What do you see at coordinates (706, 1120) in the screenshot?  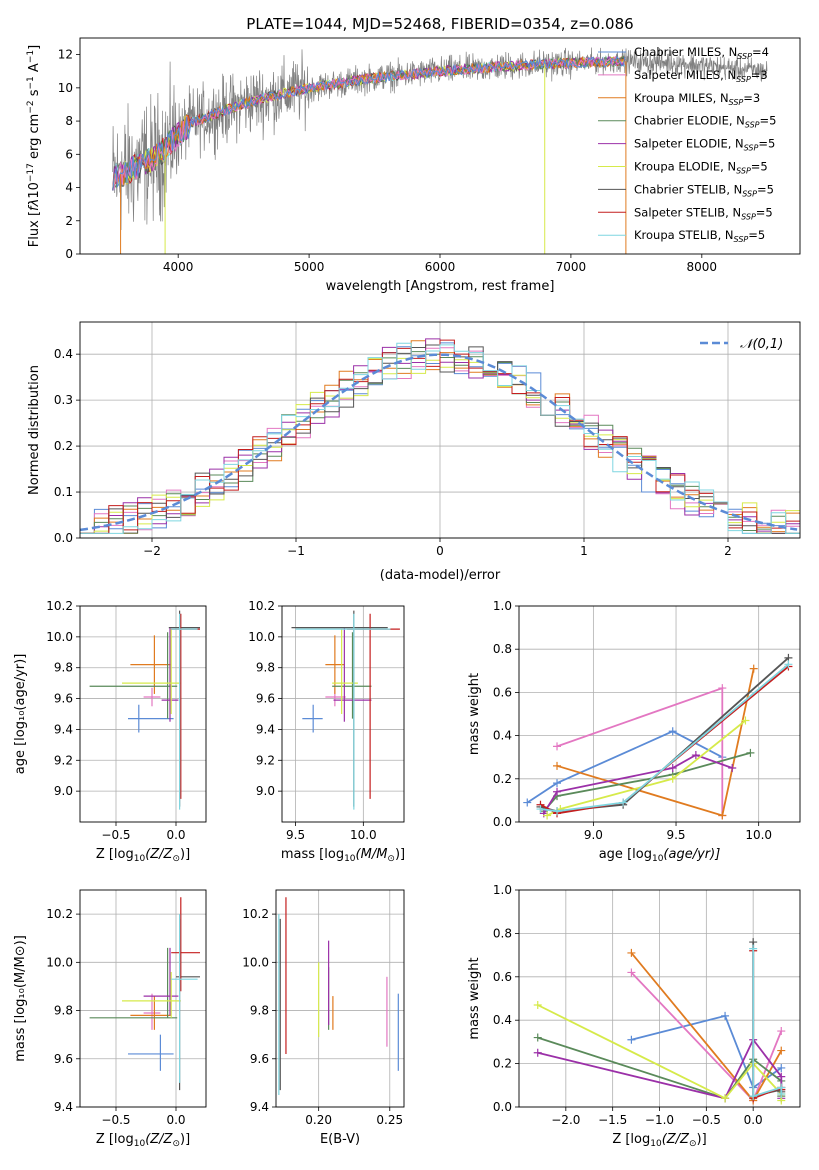 I see `massweight_vs_Z-xtick-label: −0.5` at bounding box center [706, 1120].